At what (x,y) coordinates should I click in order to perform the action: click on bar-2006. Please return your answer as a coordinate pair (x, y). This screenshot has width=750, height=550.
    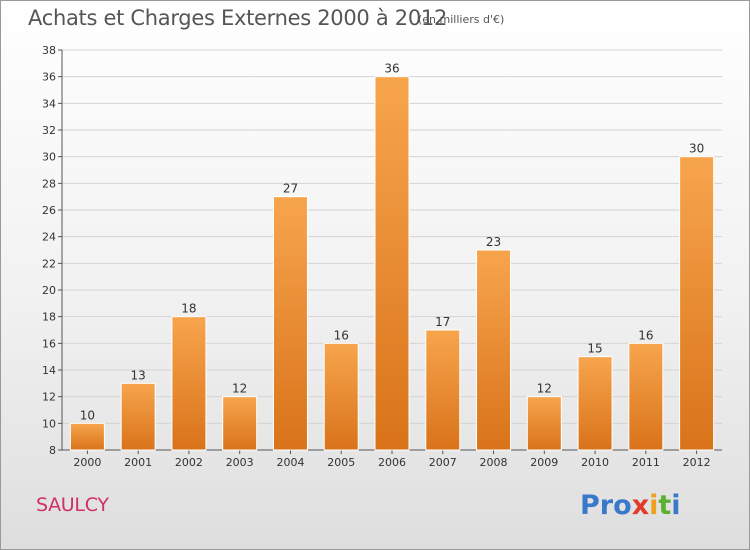
    Looking at the image, I should click on (392, 263).